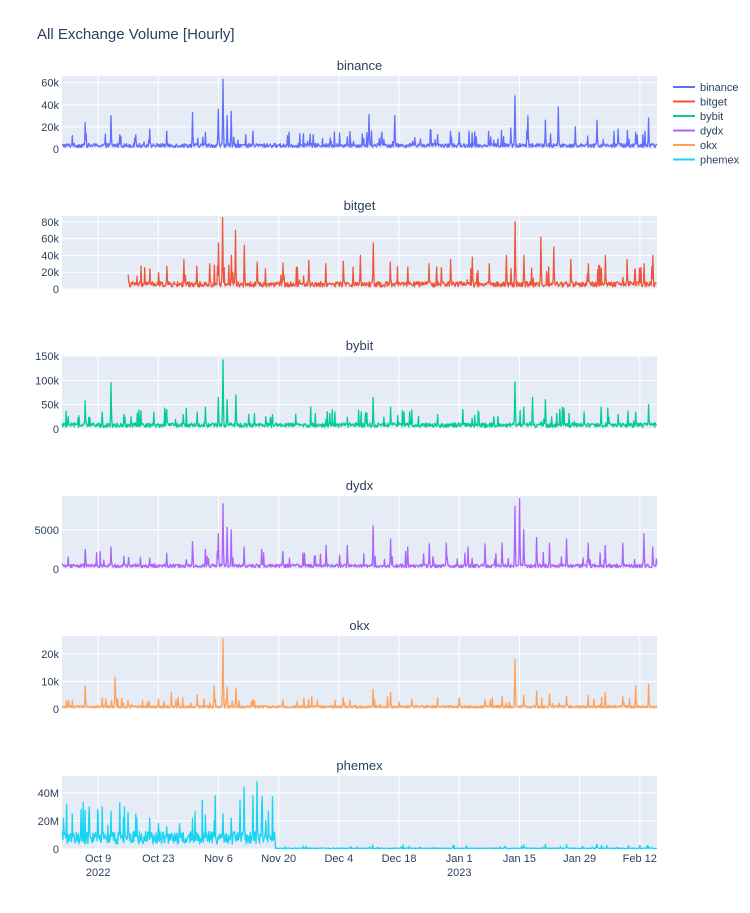 This screenshot has height=913, width=750. I want to click on x-tick-year: 2023, so click(459, 873).